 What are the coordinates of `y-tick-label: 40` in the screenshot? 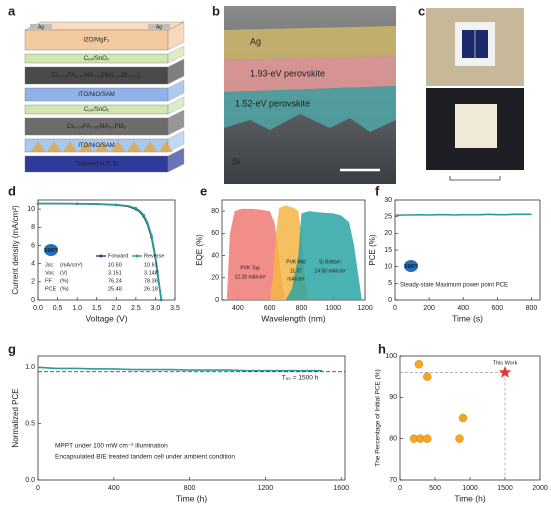 It's located at (215, 255).